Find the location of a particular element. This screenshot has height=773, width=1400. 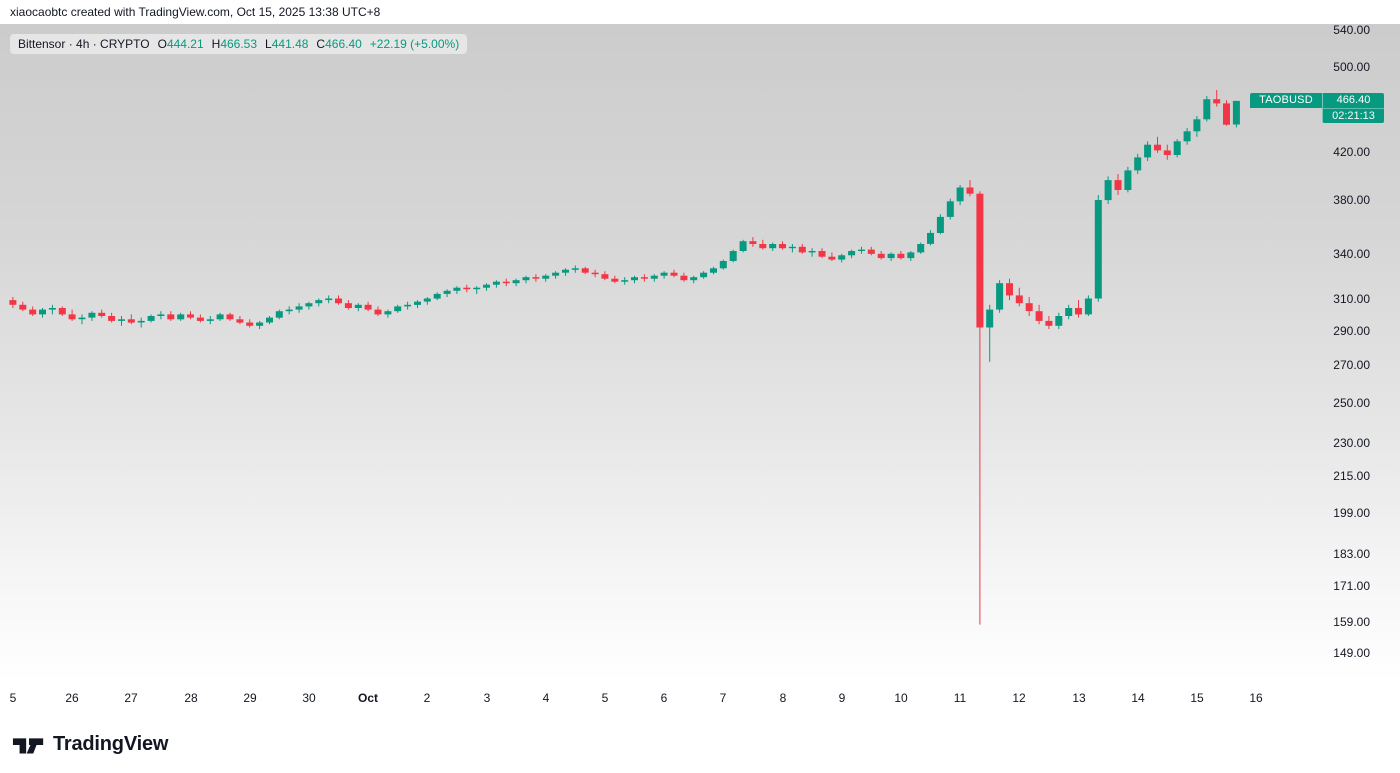

footer: TradingView is located at coordinates (700, 744).